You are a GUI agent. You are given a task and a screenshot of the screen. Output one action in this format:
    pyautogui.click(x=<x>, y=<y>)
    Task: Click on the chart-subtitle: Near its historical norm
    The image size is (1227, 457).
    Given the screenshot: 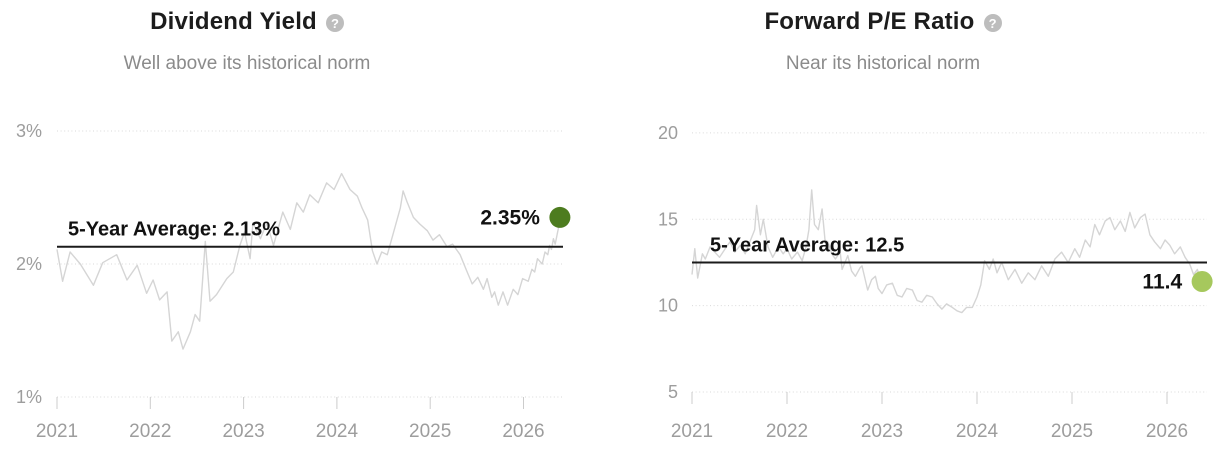 What is the action you would take?
    pyautogui.click(x=883, y=63)
    